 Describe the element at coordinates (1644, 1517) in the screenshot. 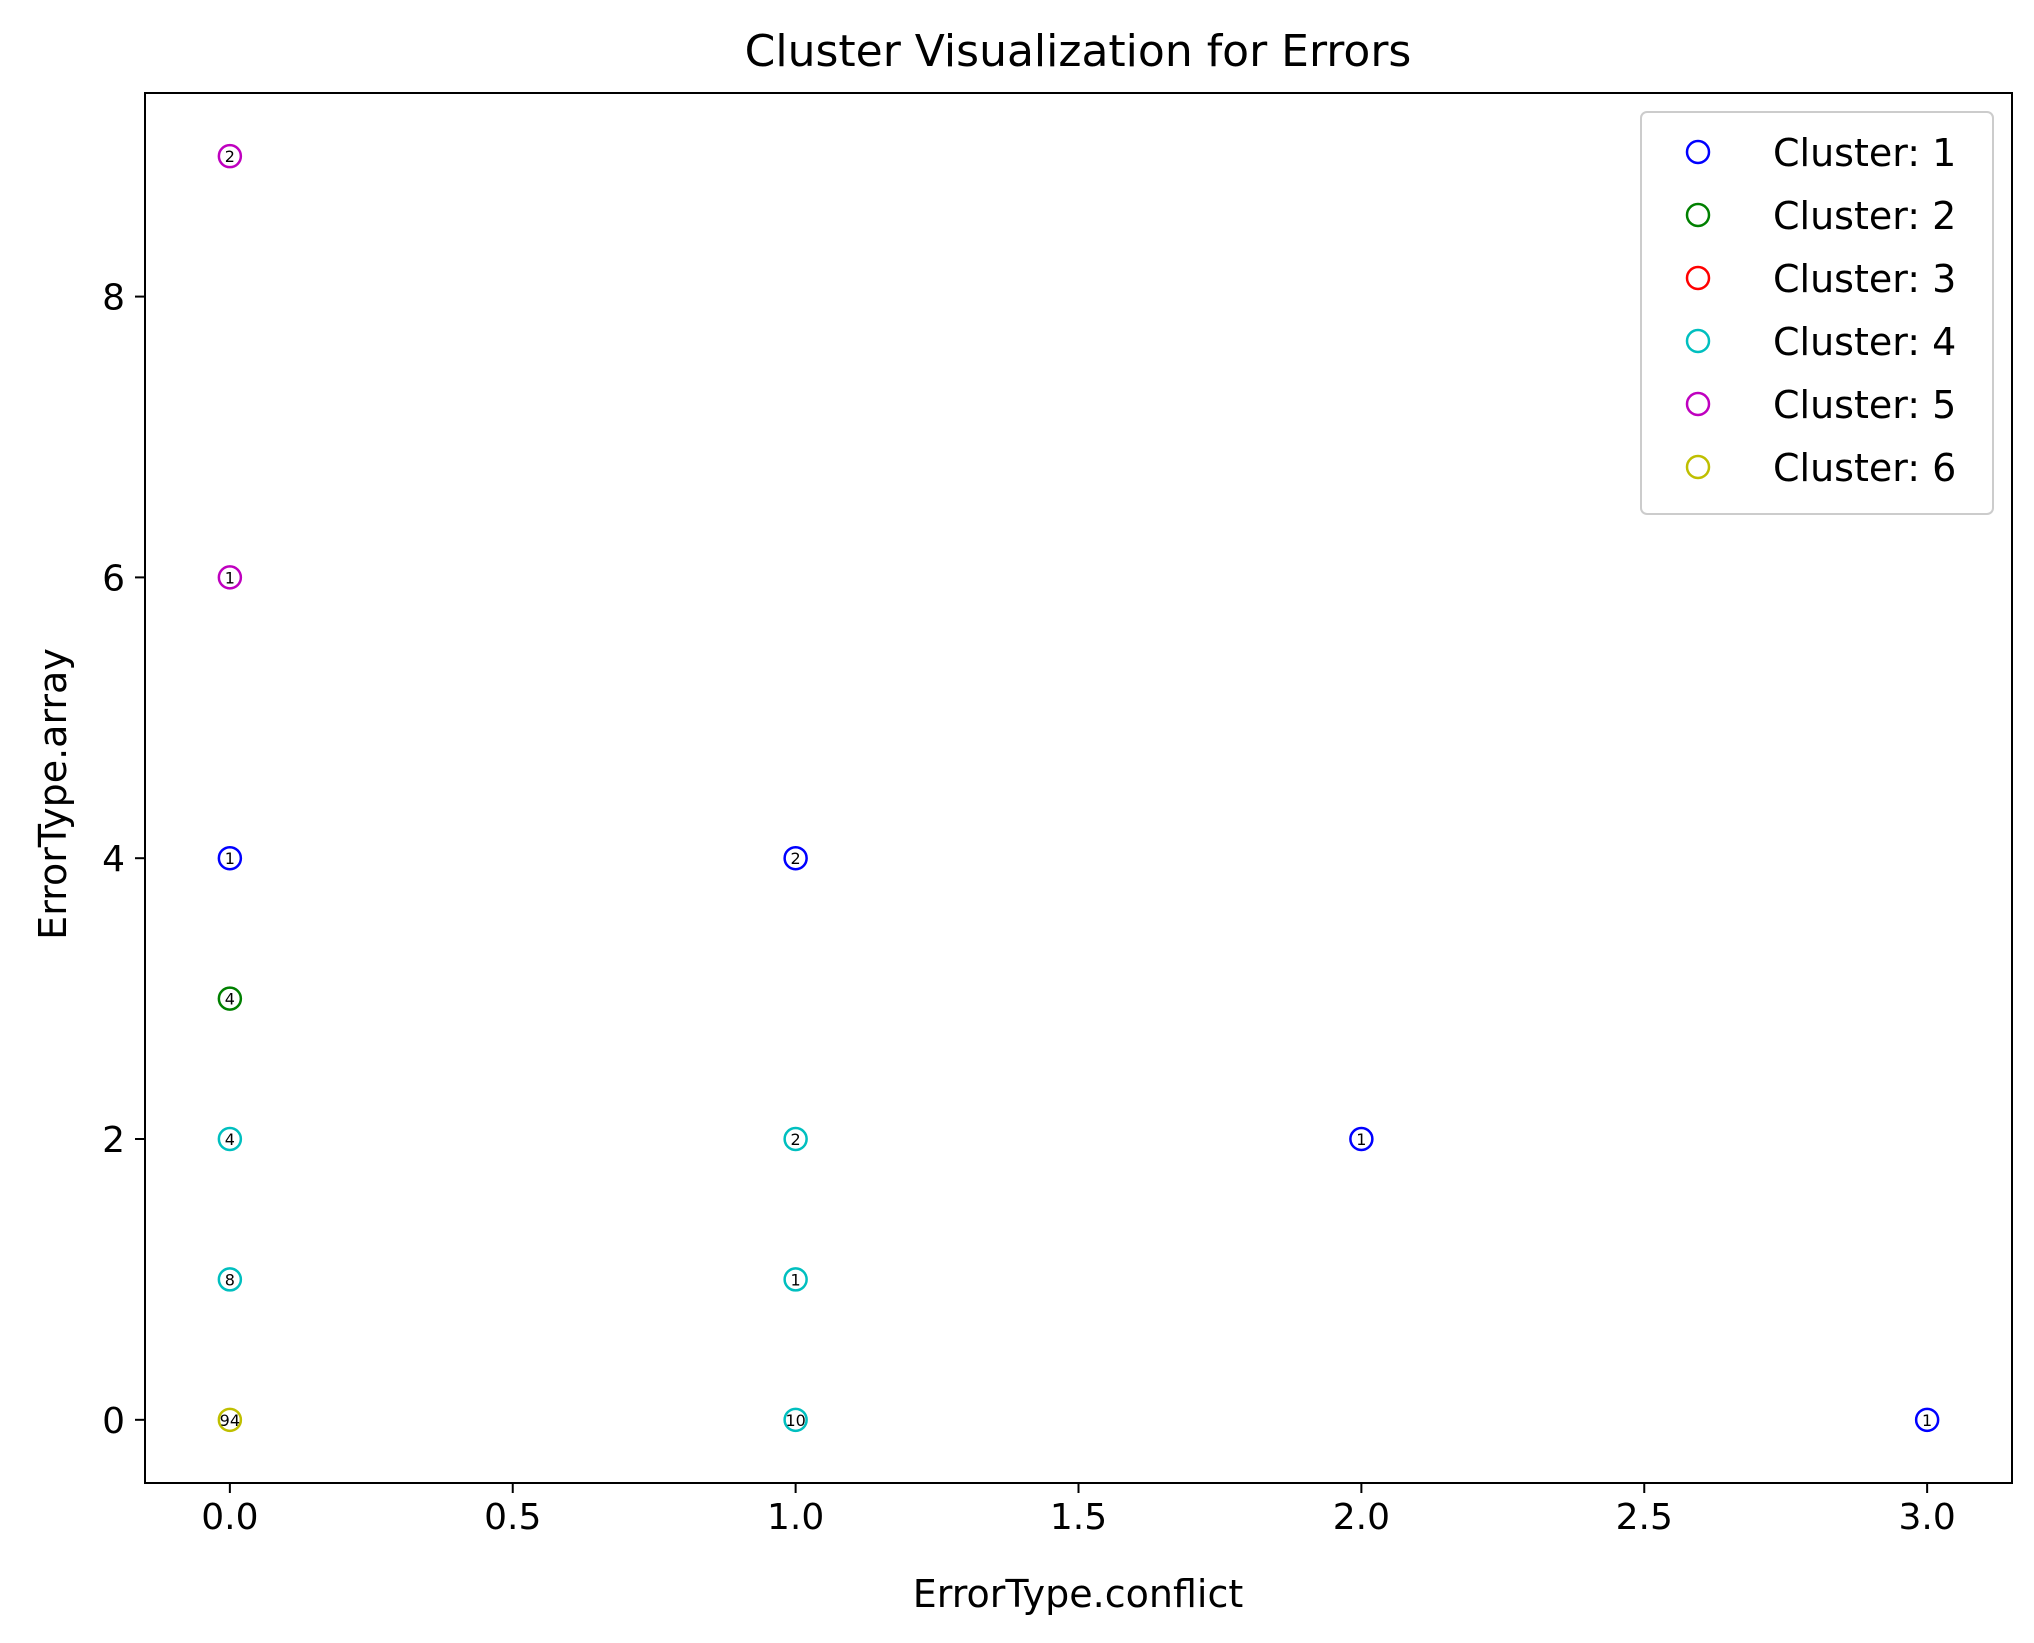

I see `x-tick-label: 2.5` at that location.